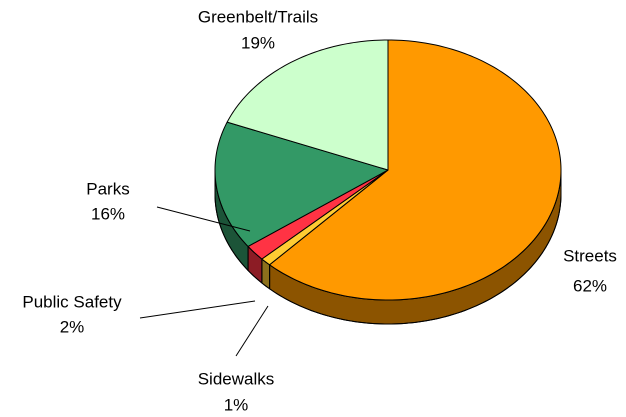  What do you see at coordinates (236, 378) in the screenshot?
I see `slice-label: Sidewalks` at bounding box center [236, 378].